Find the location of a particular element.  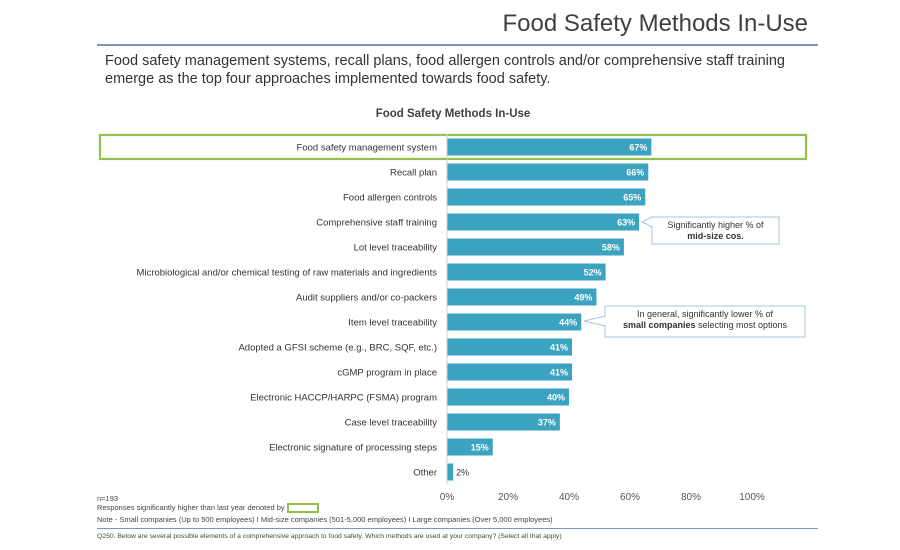

title-divider is located at coordinates (457, 45).